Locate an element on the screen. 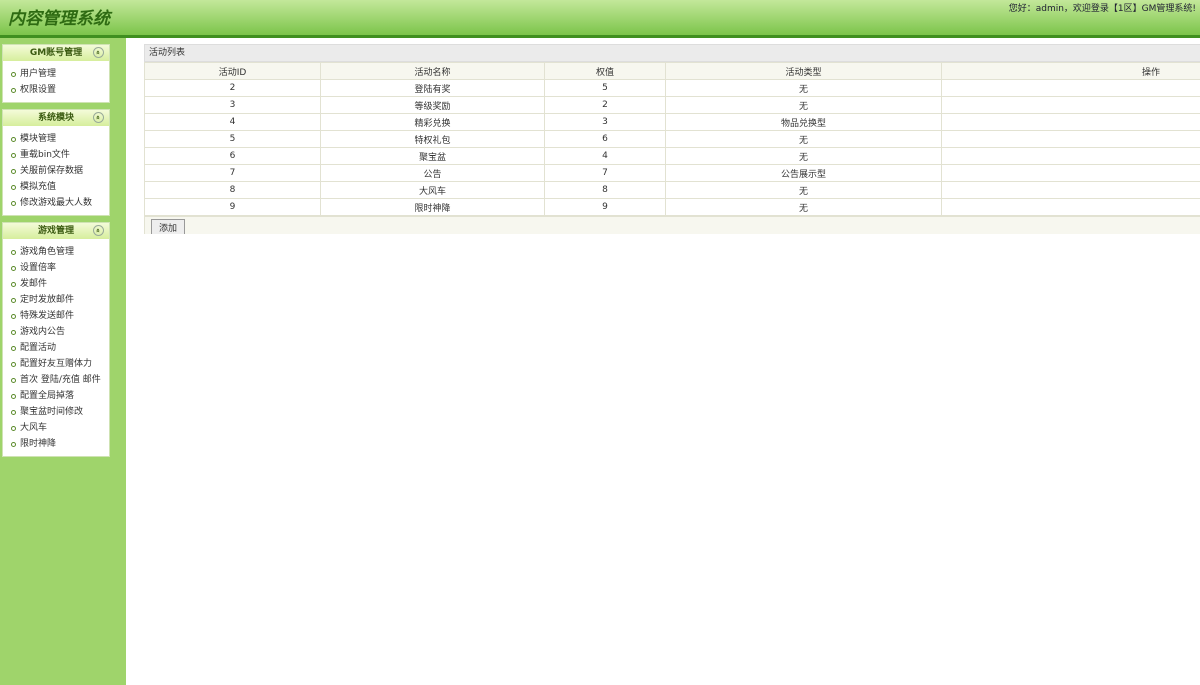 The height and width of the screenshot is (685, 1200). menu-item: 修改游戏最大人数 is located at coordinates (56, 203).